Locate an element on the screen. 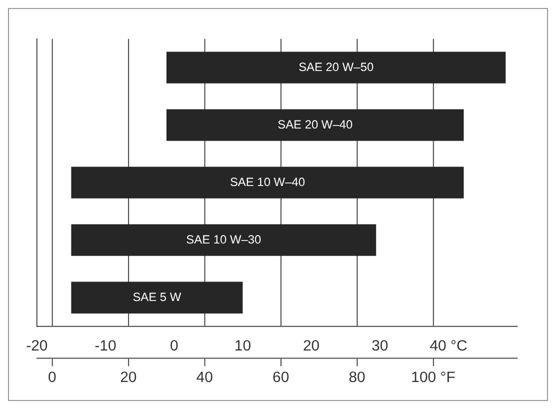 This screenshot has height=409, width=556. y-tick-label: SAE 5 W is located at coordinates (157, 297).